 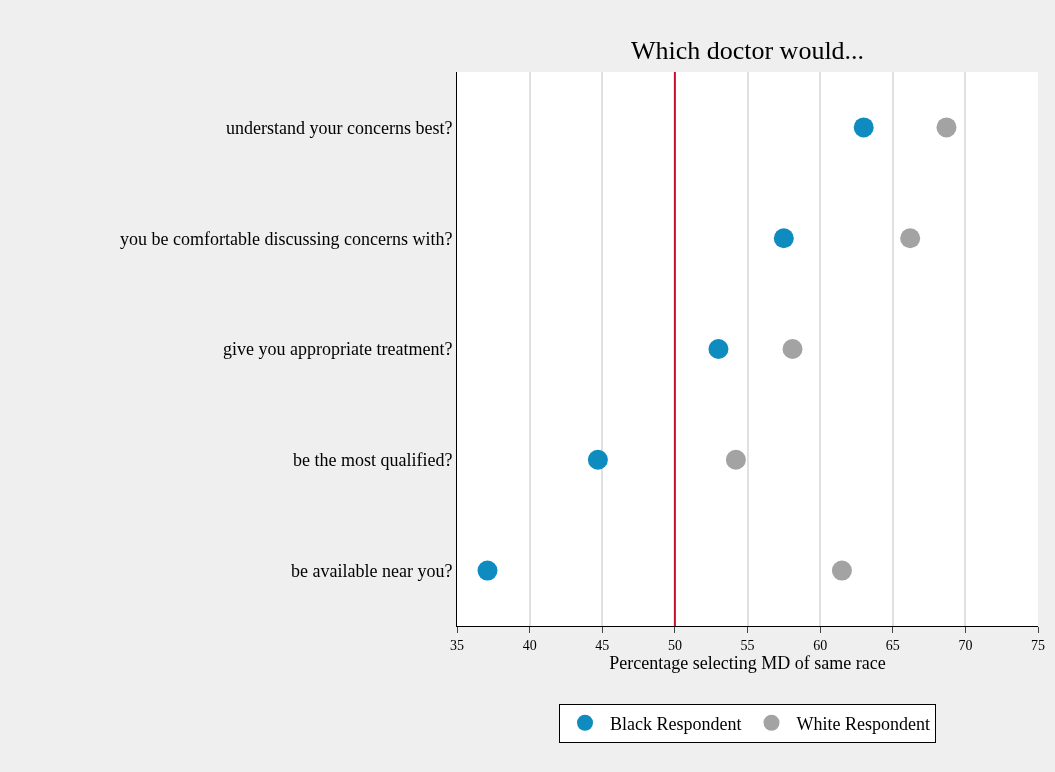 I want to click on x-tick-label: 55, so click(x=747, y=645).